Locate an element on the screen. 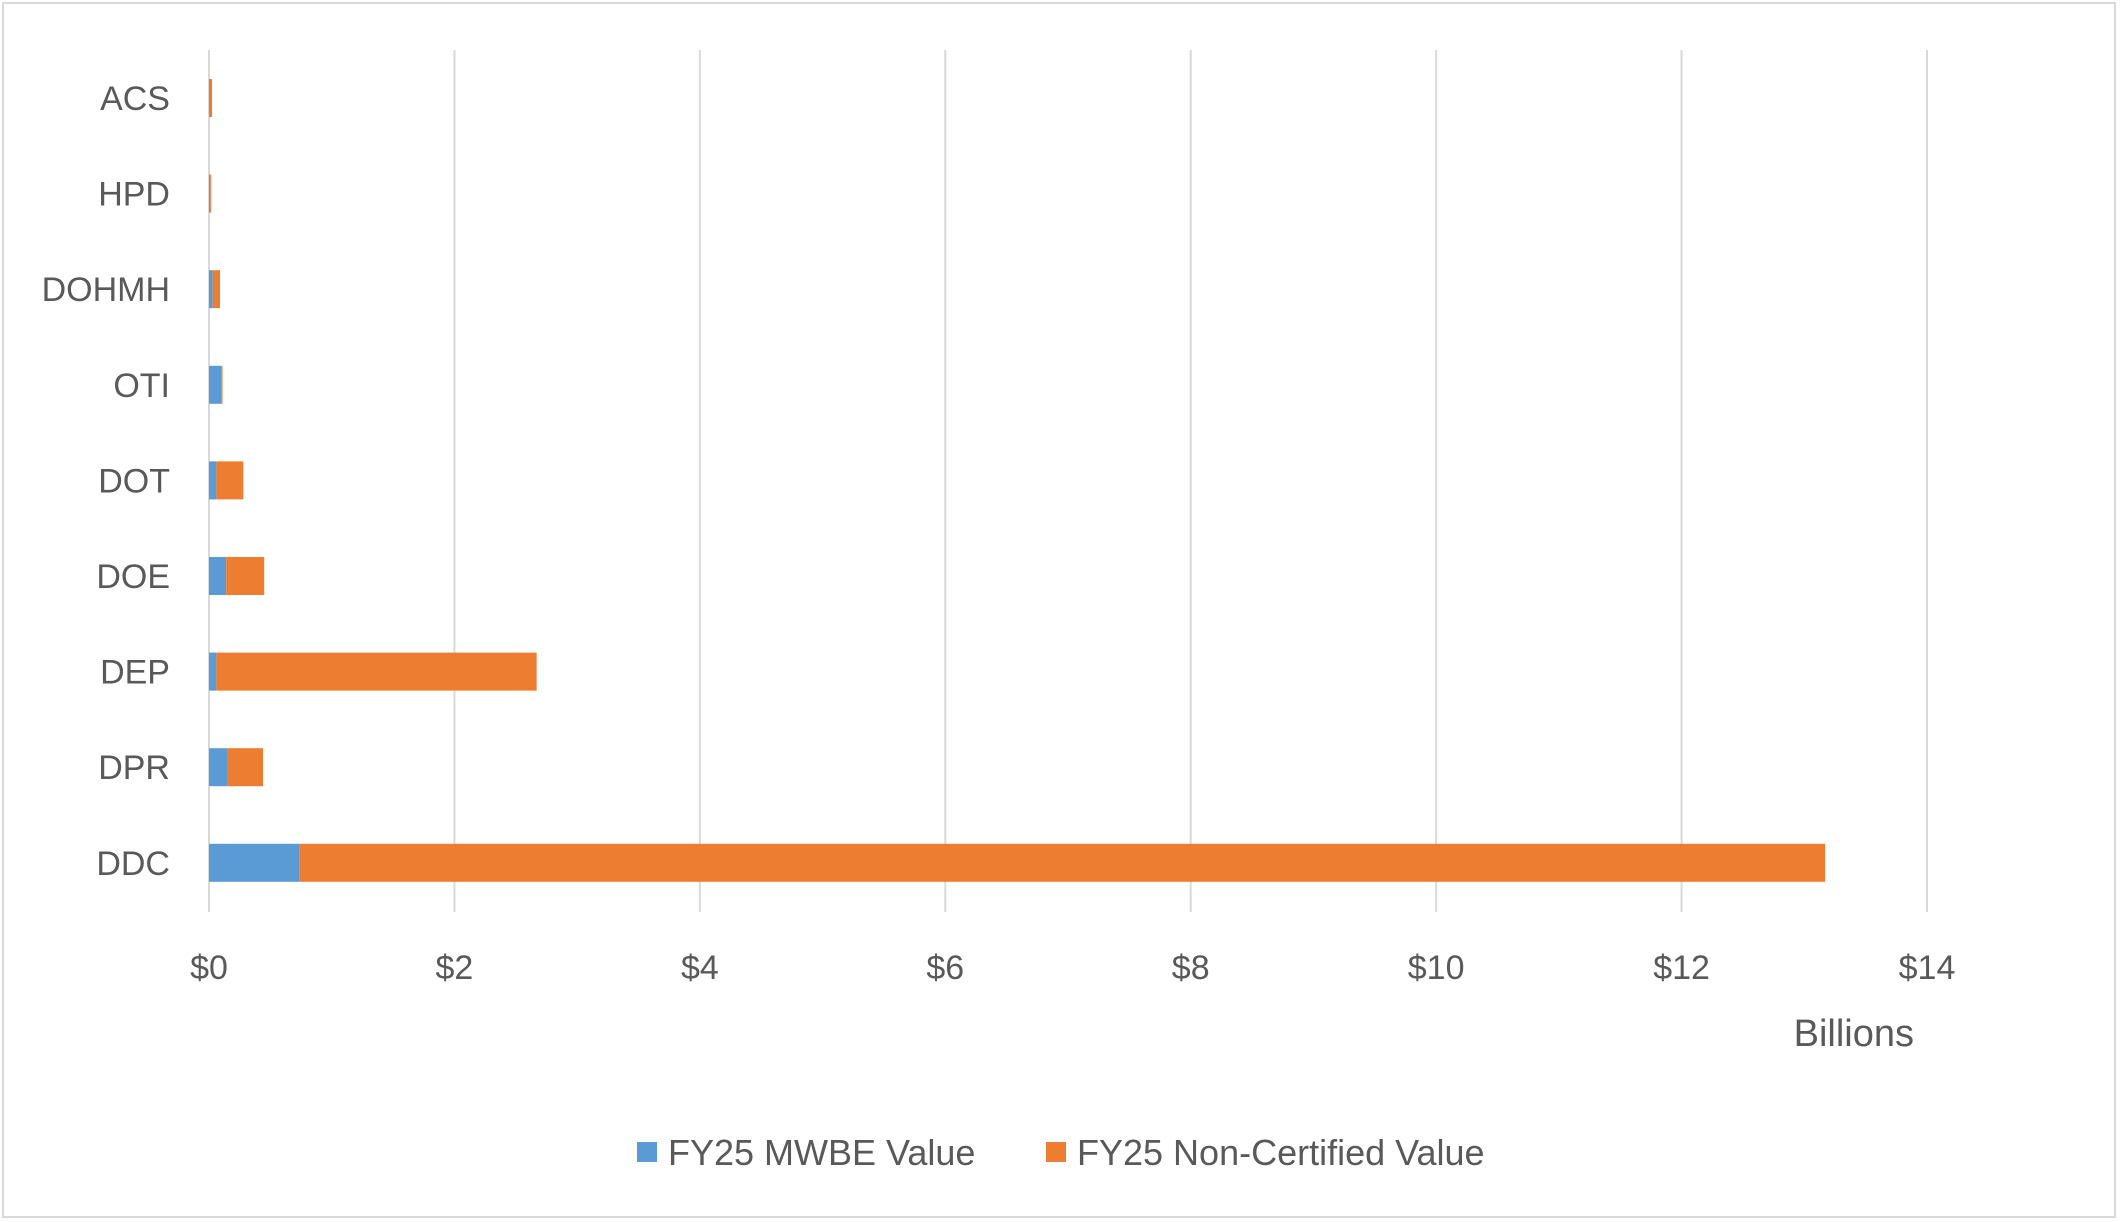 The width and height of the screenshot is (2120, 1222). bar-dep-mwbe is located at coordinates (213, 671).